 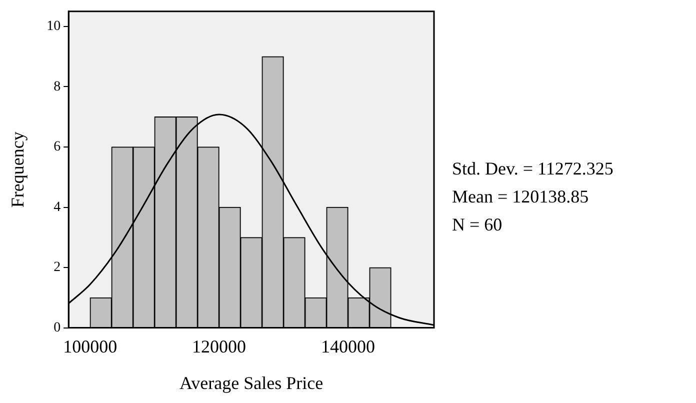 What do you see at coordinates (57, 328) in the screenshot?
I see `y-tick-label: 0` at bounding box center [57, 328].